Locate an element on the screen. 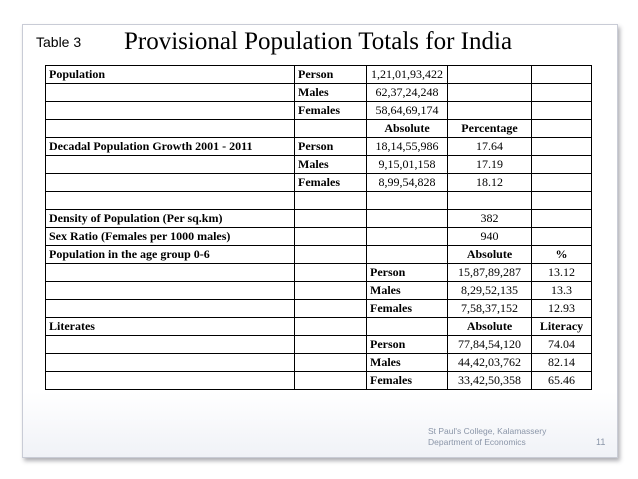  table-row: Person 15,87,89,287 13.12 is located at coordinates (318, 272).